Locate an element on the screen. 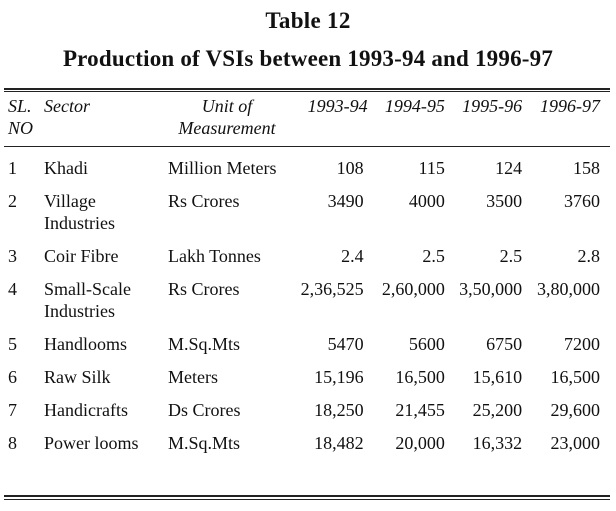 This screenshot has width=616, height=511. header-1994-95: 1994-95 is located at coordinates (414, 106).